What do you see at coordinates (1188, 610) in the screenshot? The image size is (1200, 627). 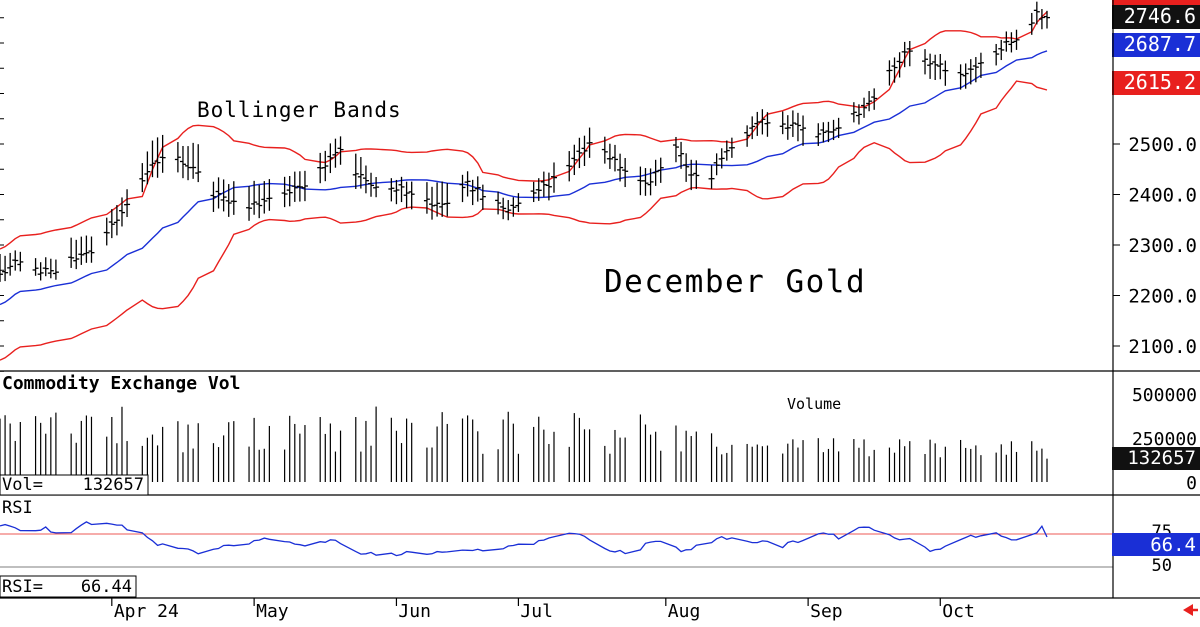 I see `scroll-left-arrow-icon` at bounding box center [1188, 610].